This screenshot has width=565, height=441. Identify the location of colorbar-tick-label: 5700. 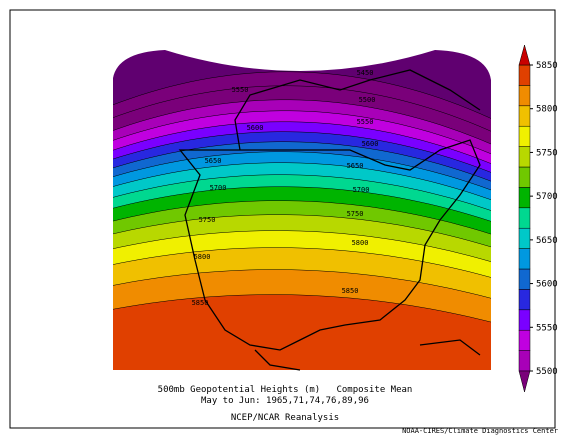
(547, 197).